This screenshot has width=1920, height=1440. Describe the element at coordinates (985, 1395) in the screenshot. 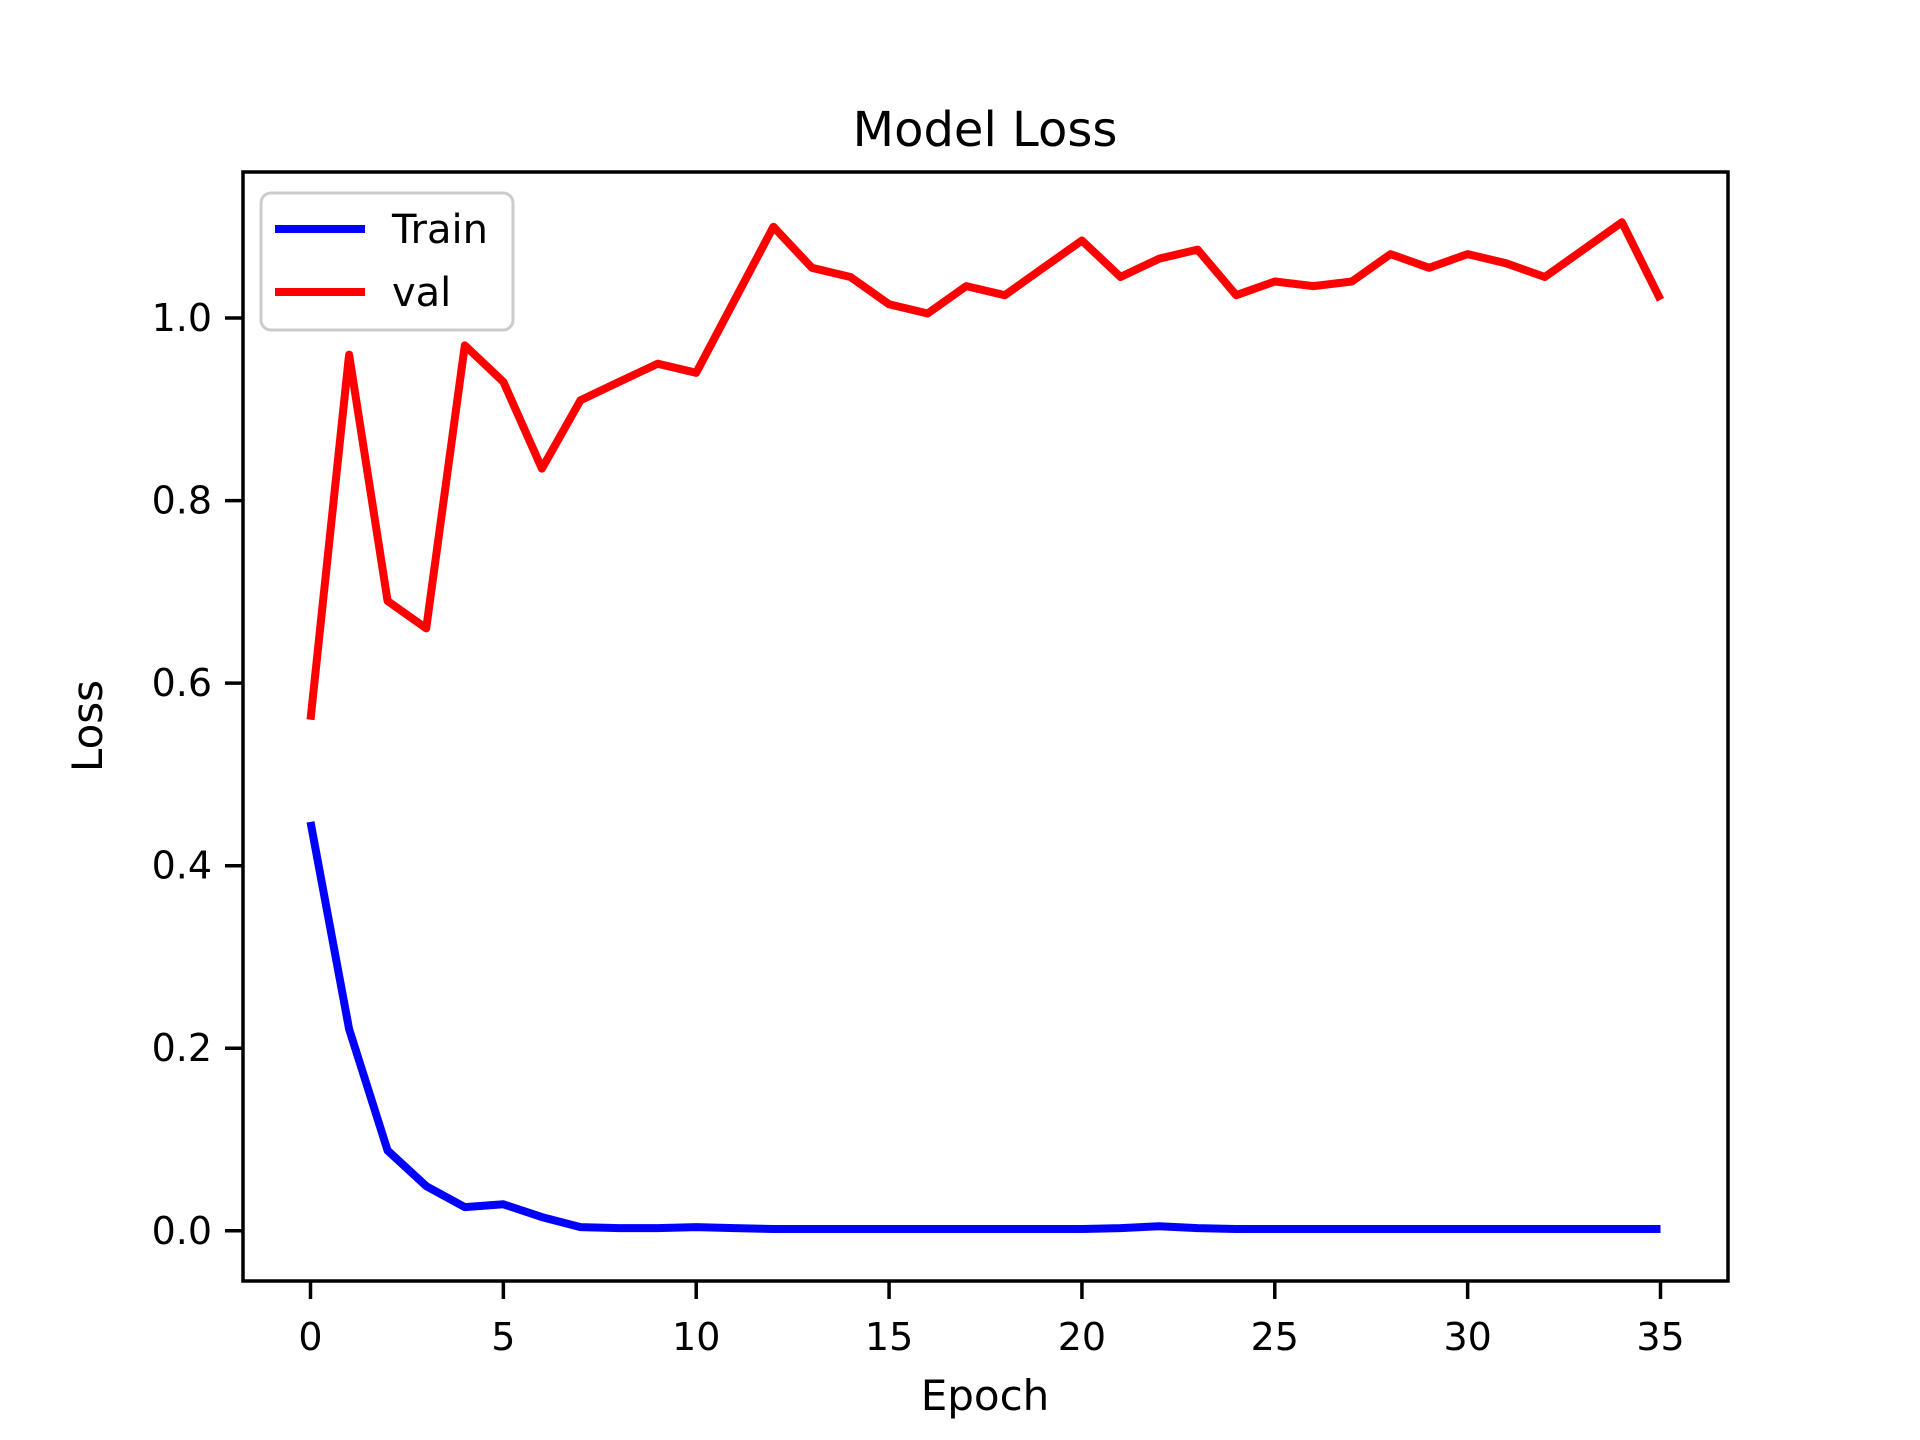

I see `x-axis-label: Epoch` at that location.